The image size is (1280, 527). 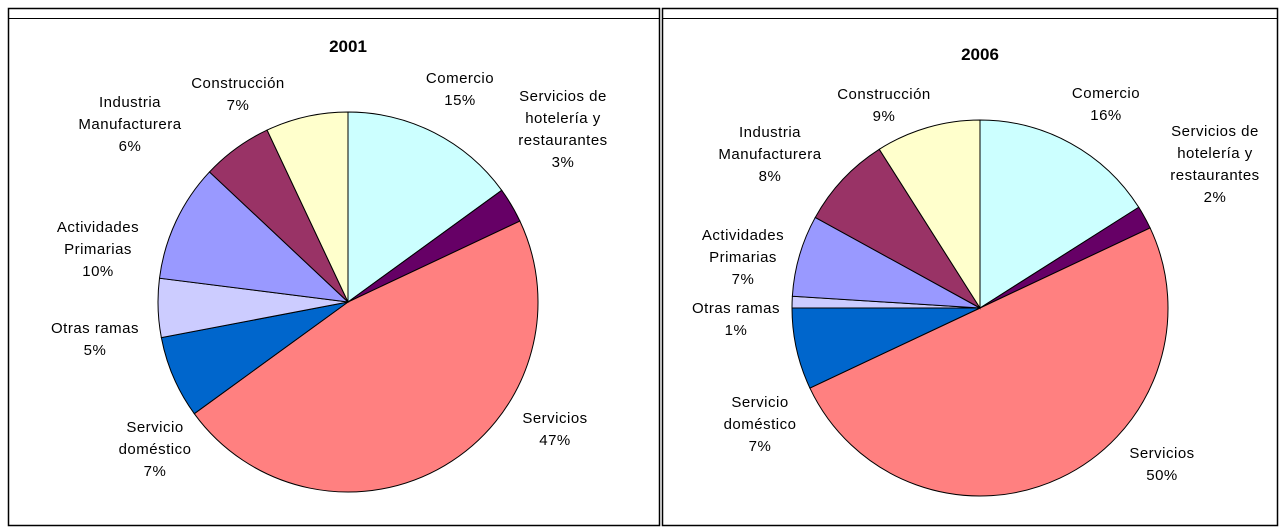 I want to click on slice-label: Industria Manufacturera 8%, so click(x=770, y=155).